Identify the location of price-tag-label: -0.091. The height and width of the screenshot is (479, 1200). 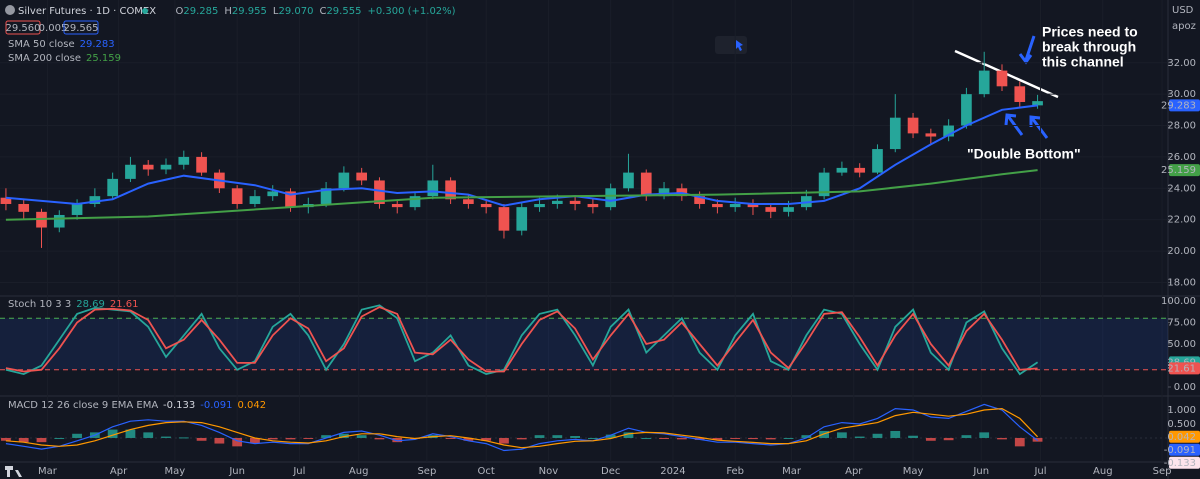
(1180, 450).